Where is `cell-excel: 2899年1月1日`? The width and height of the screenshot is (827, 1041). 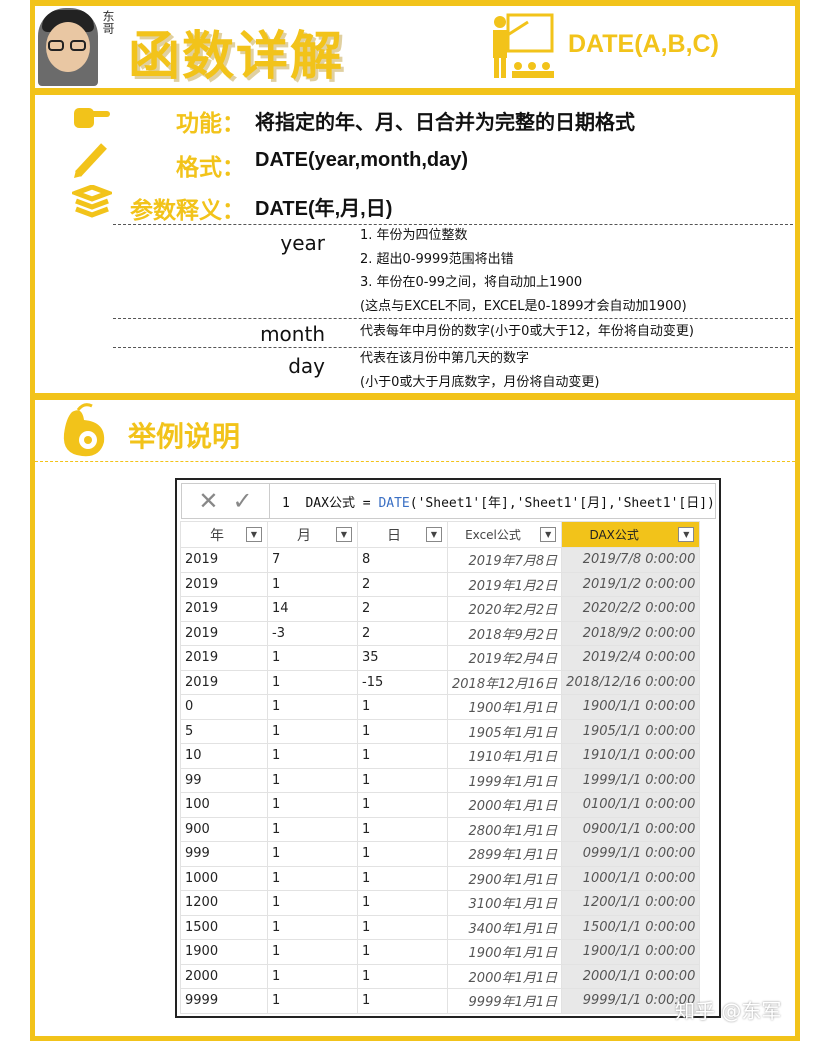
cell-excel: 2899年1月1日 is located at coordinates (504, 854).